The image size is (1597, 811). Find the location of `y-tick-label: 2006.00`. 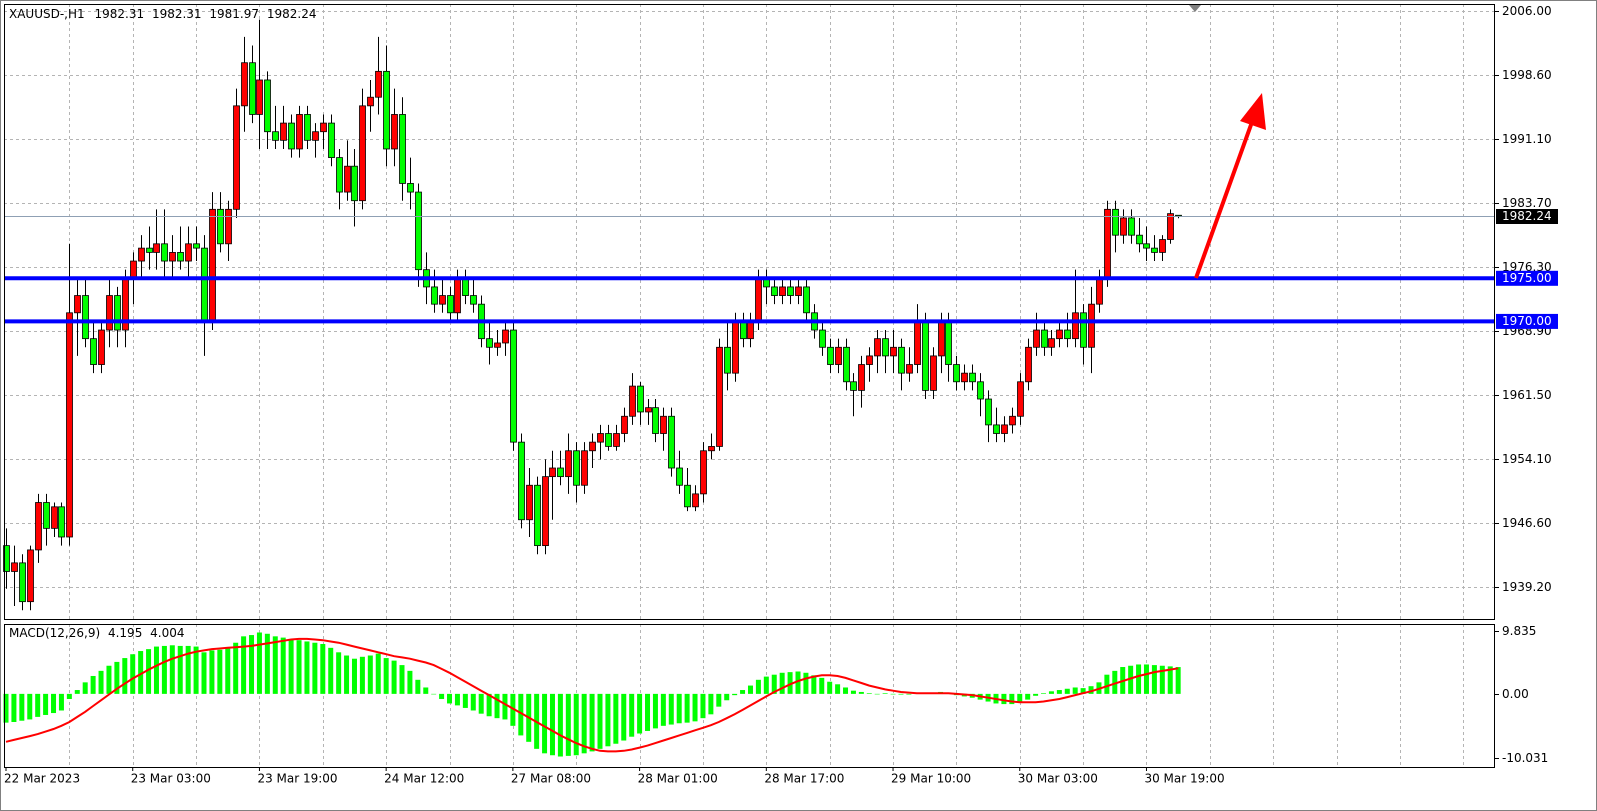

y-tick-label: 2006.00 is located at coordinates (1527, 11).